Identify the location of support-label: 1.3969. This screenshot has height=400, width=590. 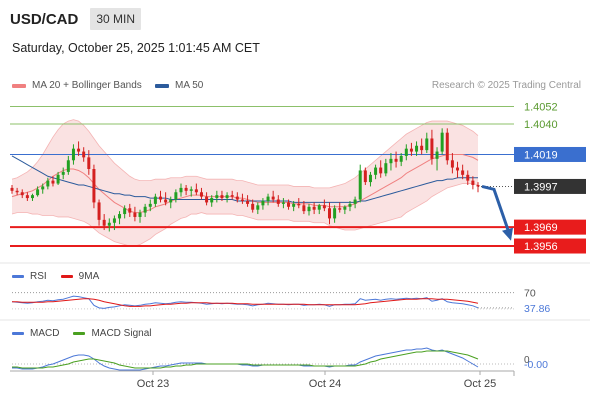
(541, 228).